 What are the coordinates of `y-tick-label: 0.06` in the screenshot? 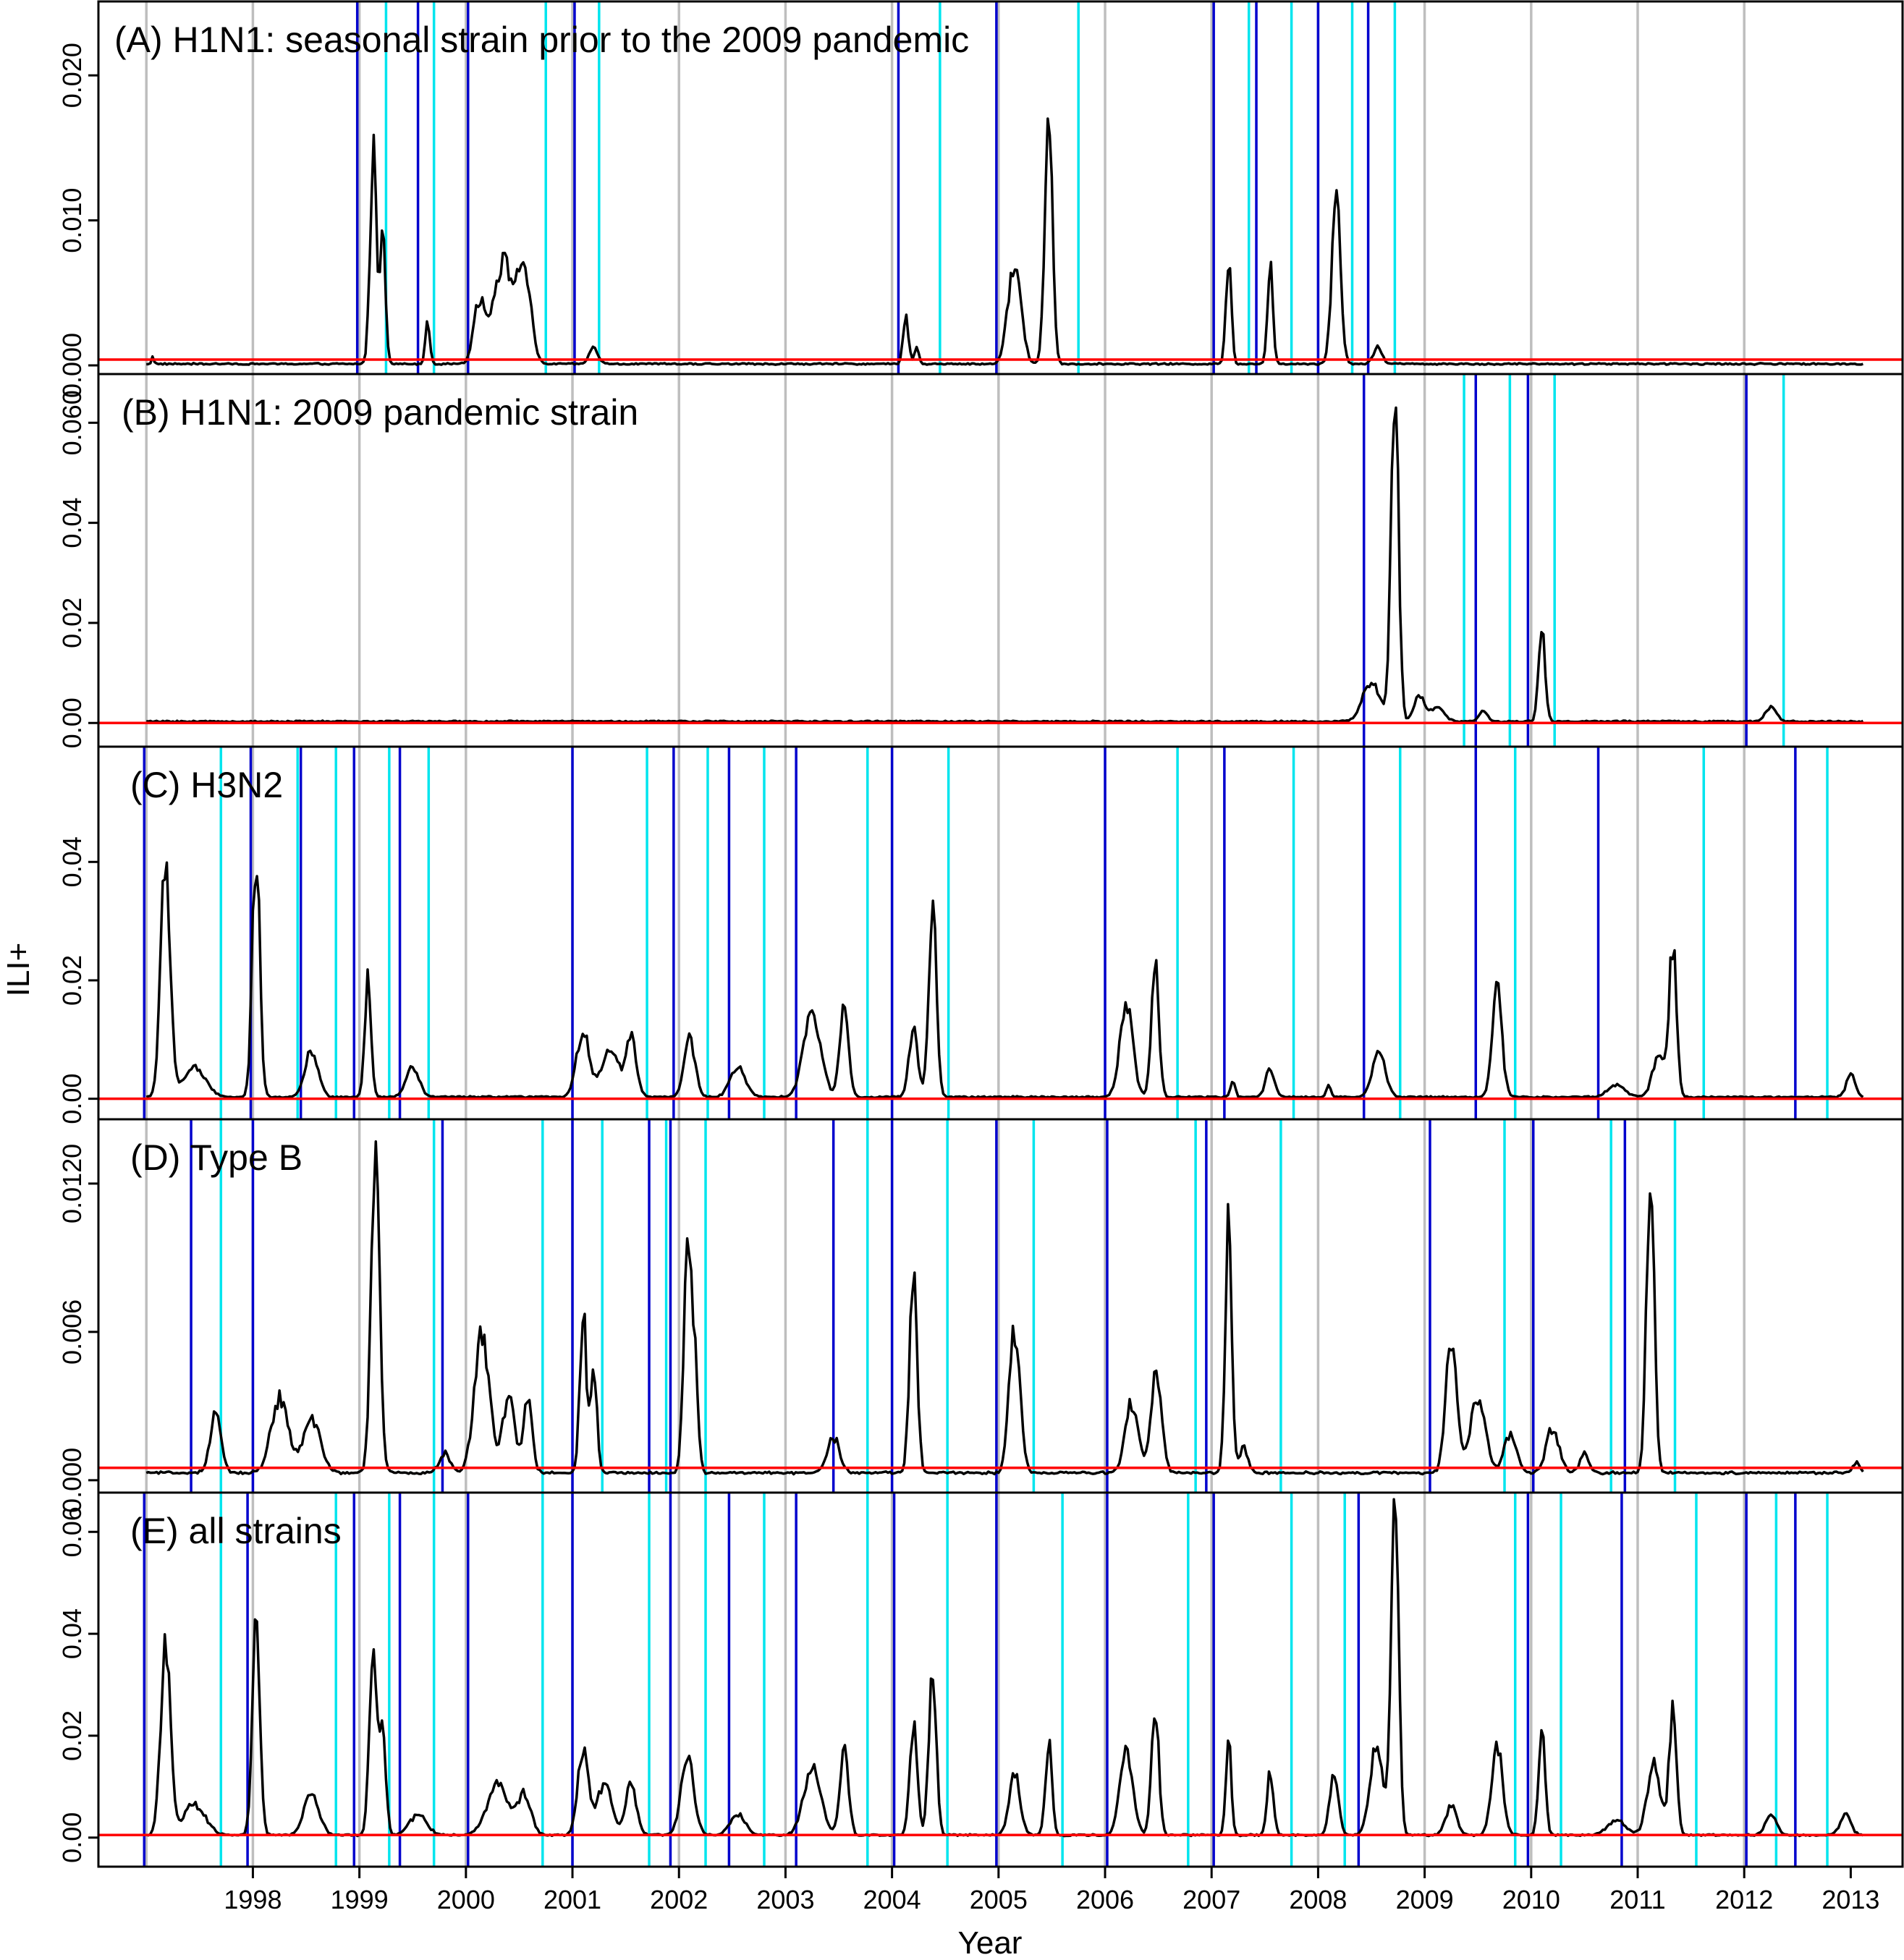 It's located at (72, 1531).